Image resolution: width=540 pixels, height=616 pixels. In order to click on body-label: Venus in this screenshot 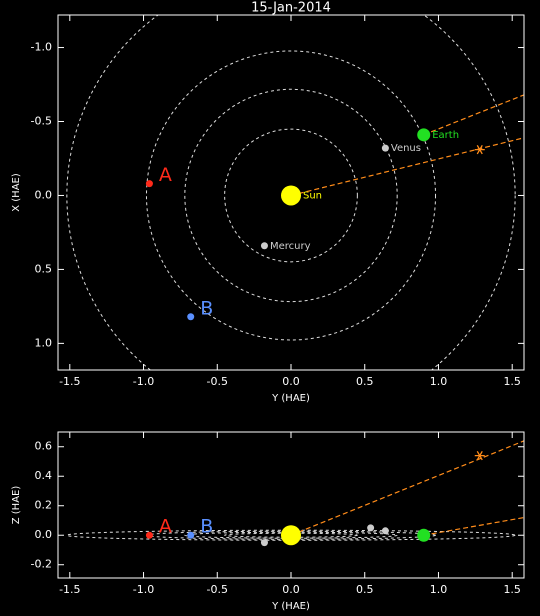, I will do `click(406, 148)`.